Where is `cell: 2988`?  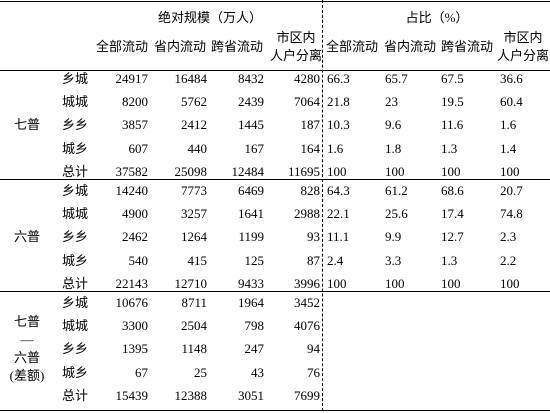
cell: 2988 is located at coordinates (307, 214).